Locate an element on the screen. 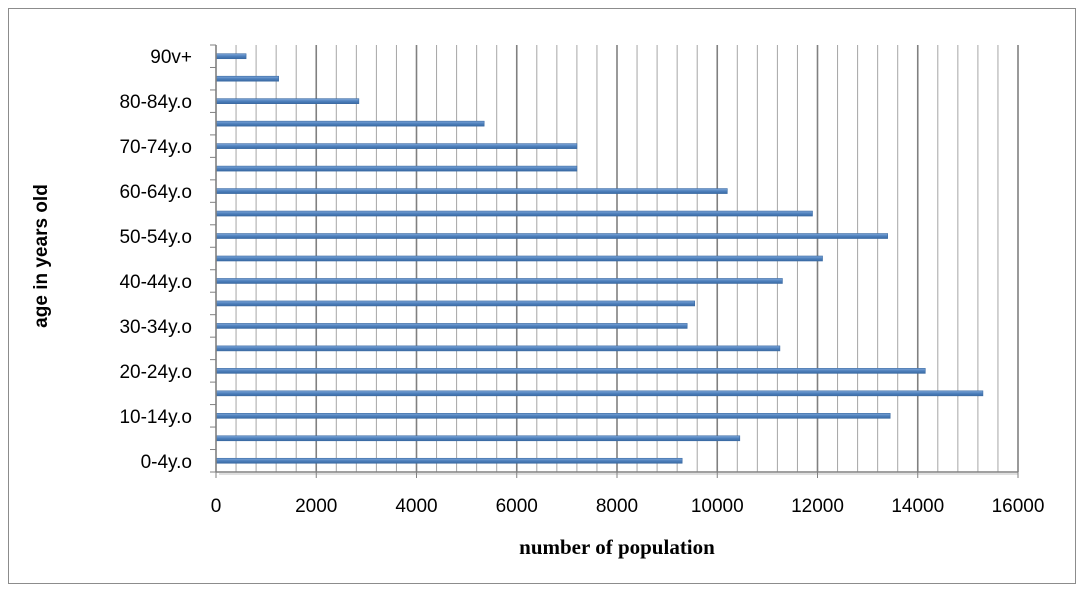 This screenshot has width=1086, height=594. bar-5-9y.o is located at coordinates (478, 438).